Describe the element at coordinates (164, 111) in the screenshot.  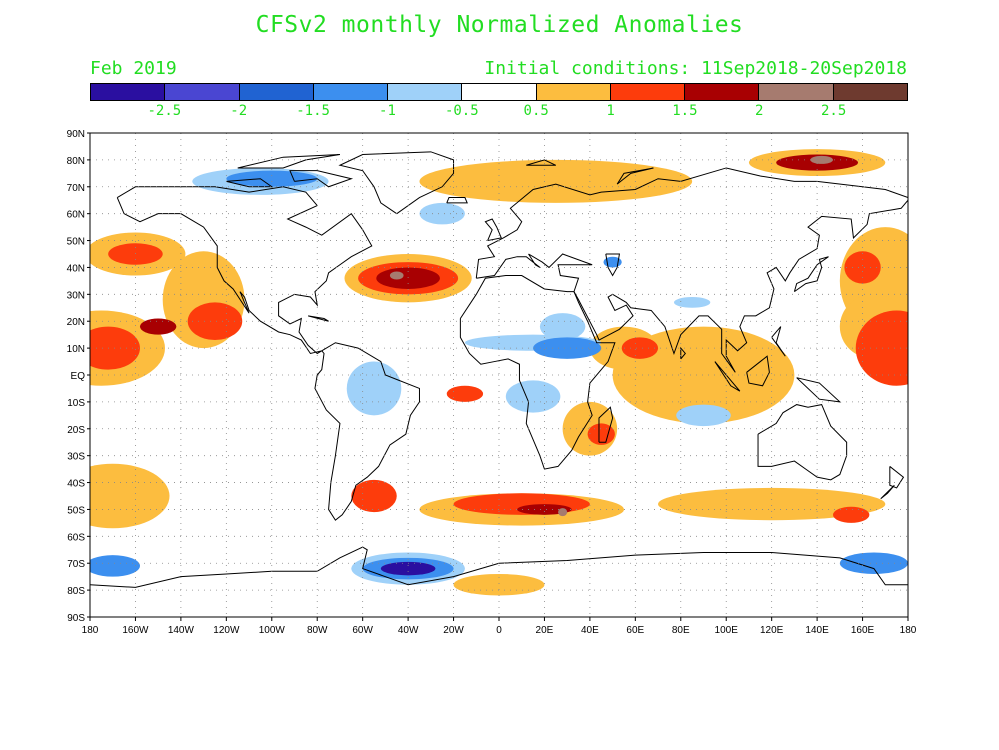
I see `colorbar-tick-label: -2.5` at that location.